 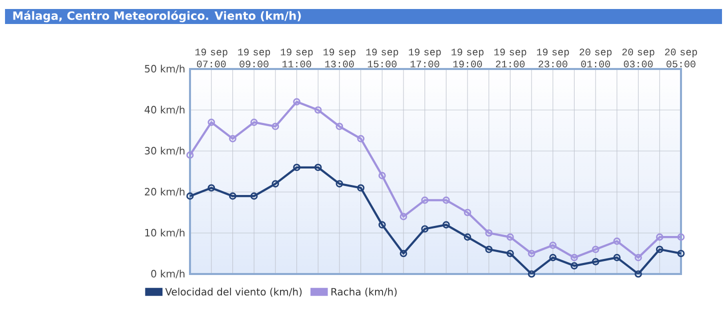 What do you see at coordinates (164, 69) in the screenshot?
I see `y-tick-label: 50 km/h` at bounding box center [164, 69].